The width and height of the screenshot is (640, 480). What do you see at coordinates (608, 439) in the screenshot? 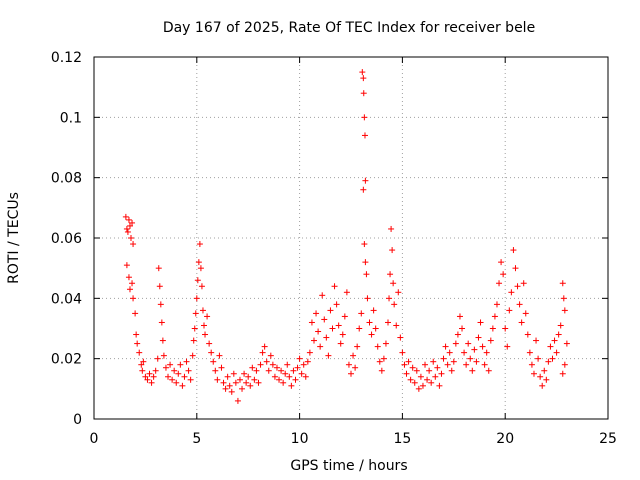
I see `x-tick-label: 25` at bounding box center [608, 439].